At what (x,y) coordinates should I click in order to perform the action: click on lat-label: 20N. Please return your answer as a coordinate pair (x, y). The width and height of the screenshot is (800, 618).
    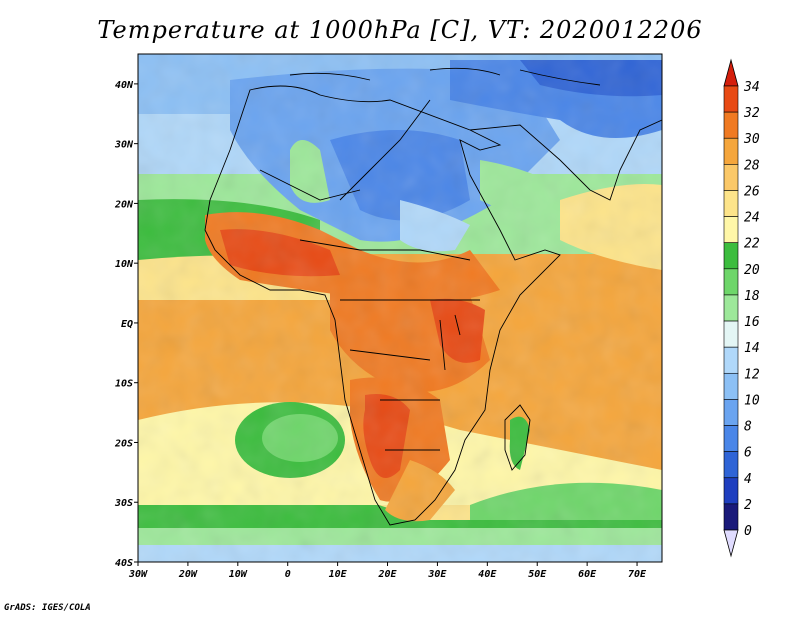
    Looking at the image, I should click on (124, 204).